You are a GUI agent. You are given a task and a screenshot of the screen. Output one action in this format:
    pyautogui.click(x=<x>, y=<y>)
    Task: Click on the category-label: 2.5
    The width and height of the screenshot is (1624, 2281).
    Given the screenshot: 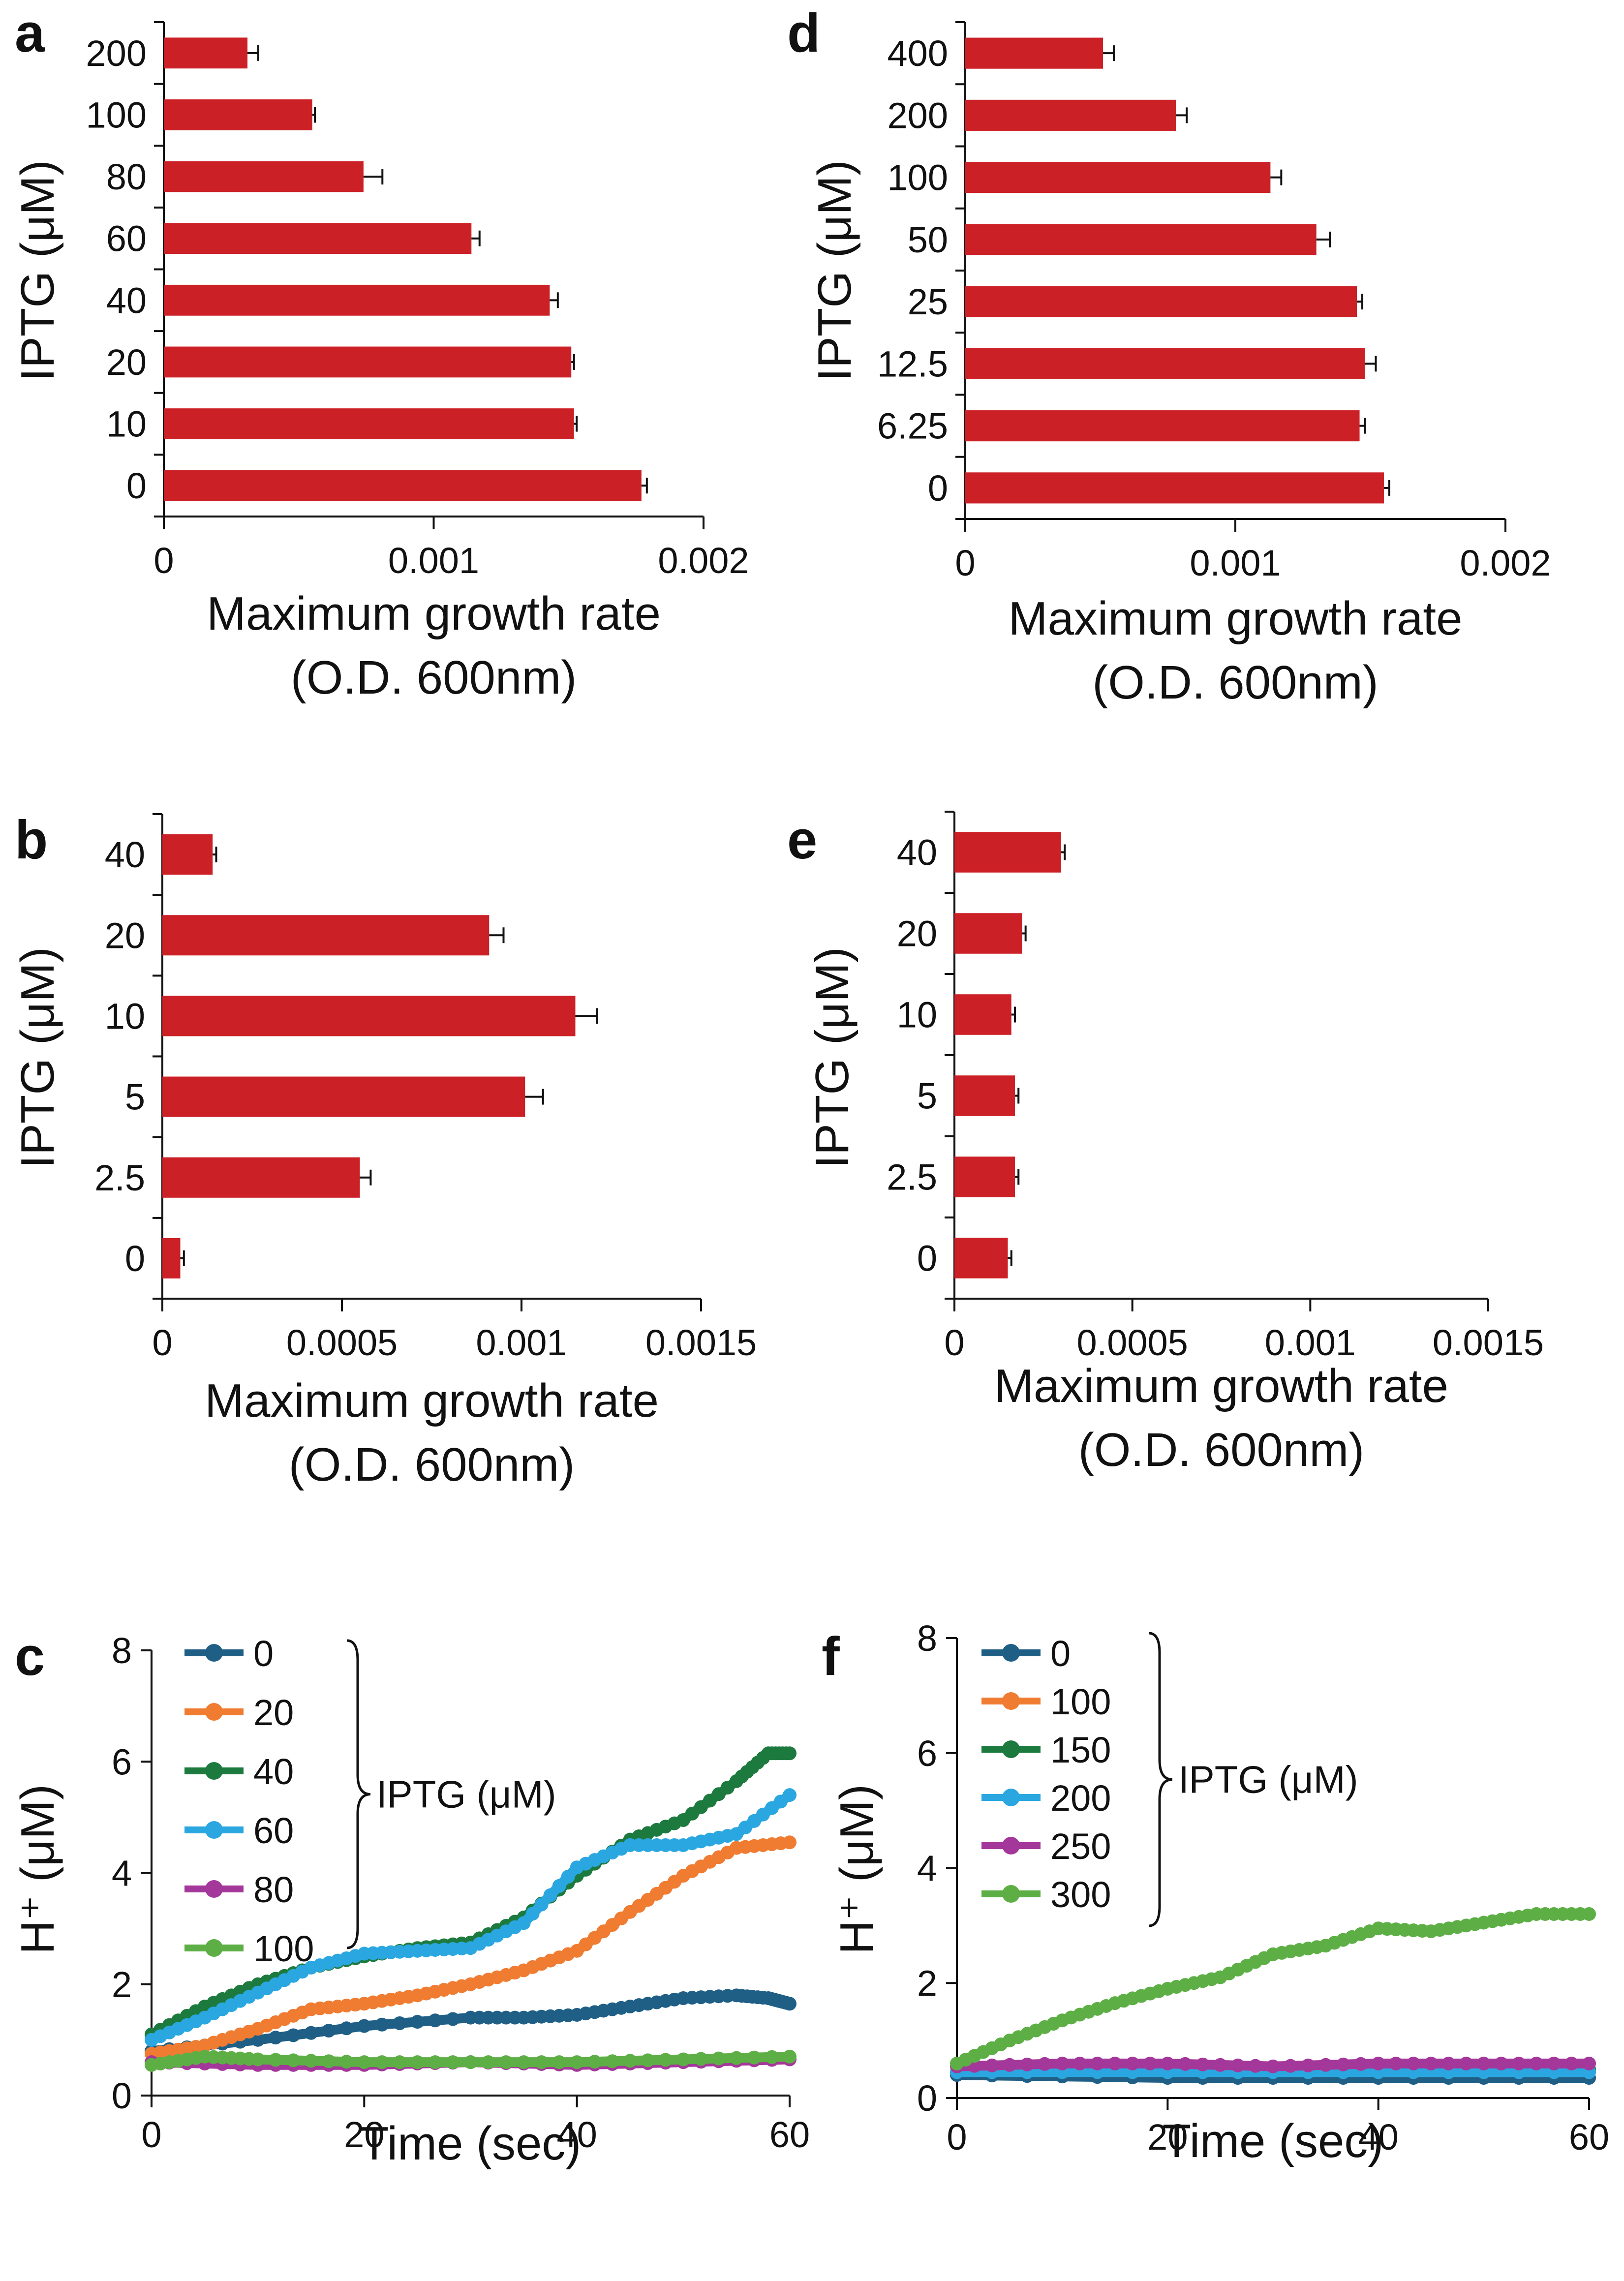 What is the action you would take?
    pyautogui.click(x=912, y=1177)
    